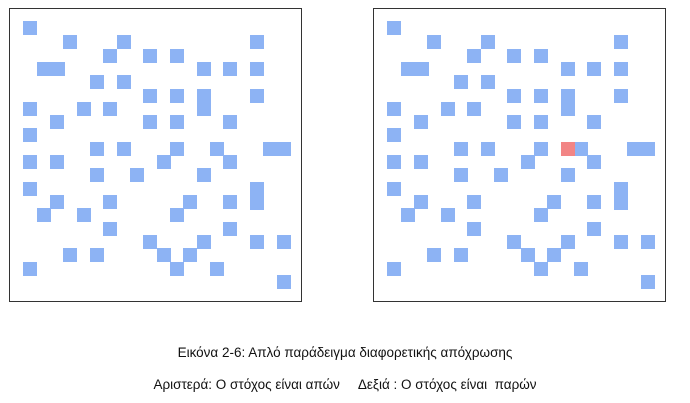  I want to click on target-square, so click(568, 149).